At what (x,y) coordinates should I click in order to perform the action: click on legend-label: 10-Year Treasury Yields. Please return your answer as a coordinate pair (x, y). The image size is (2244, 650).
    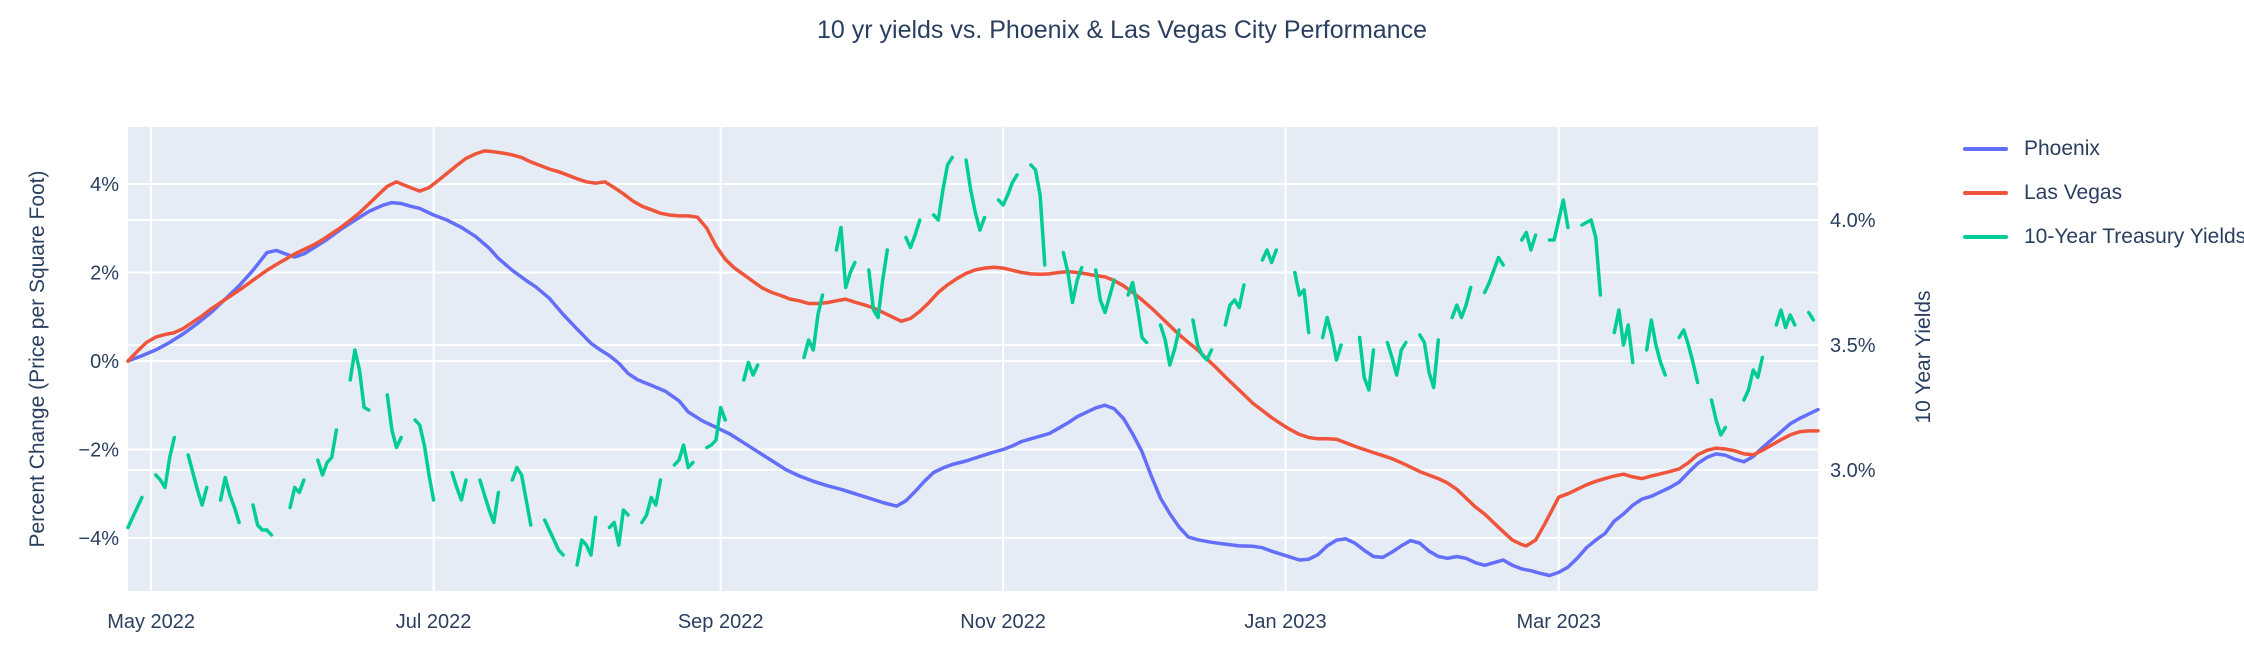
    Looking at the image, I should click on (2134, 236).